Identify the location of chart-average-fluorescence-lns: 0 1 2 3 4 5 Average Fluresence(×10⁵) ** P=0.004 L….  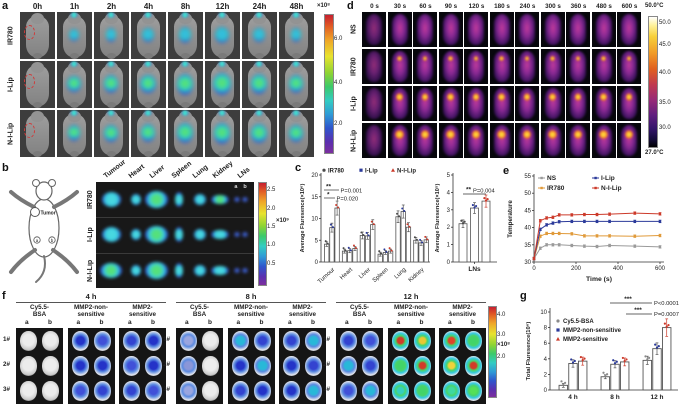
(466, 223).